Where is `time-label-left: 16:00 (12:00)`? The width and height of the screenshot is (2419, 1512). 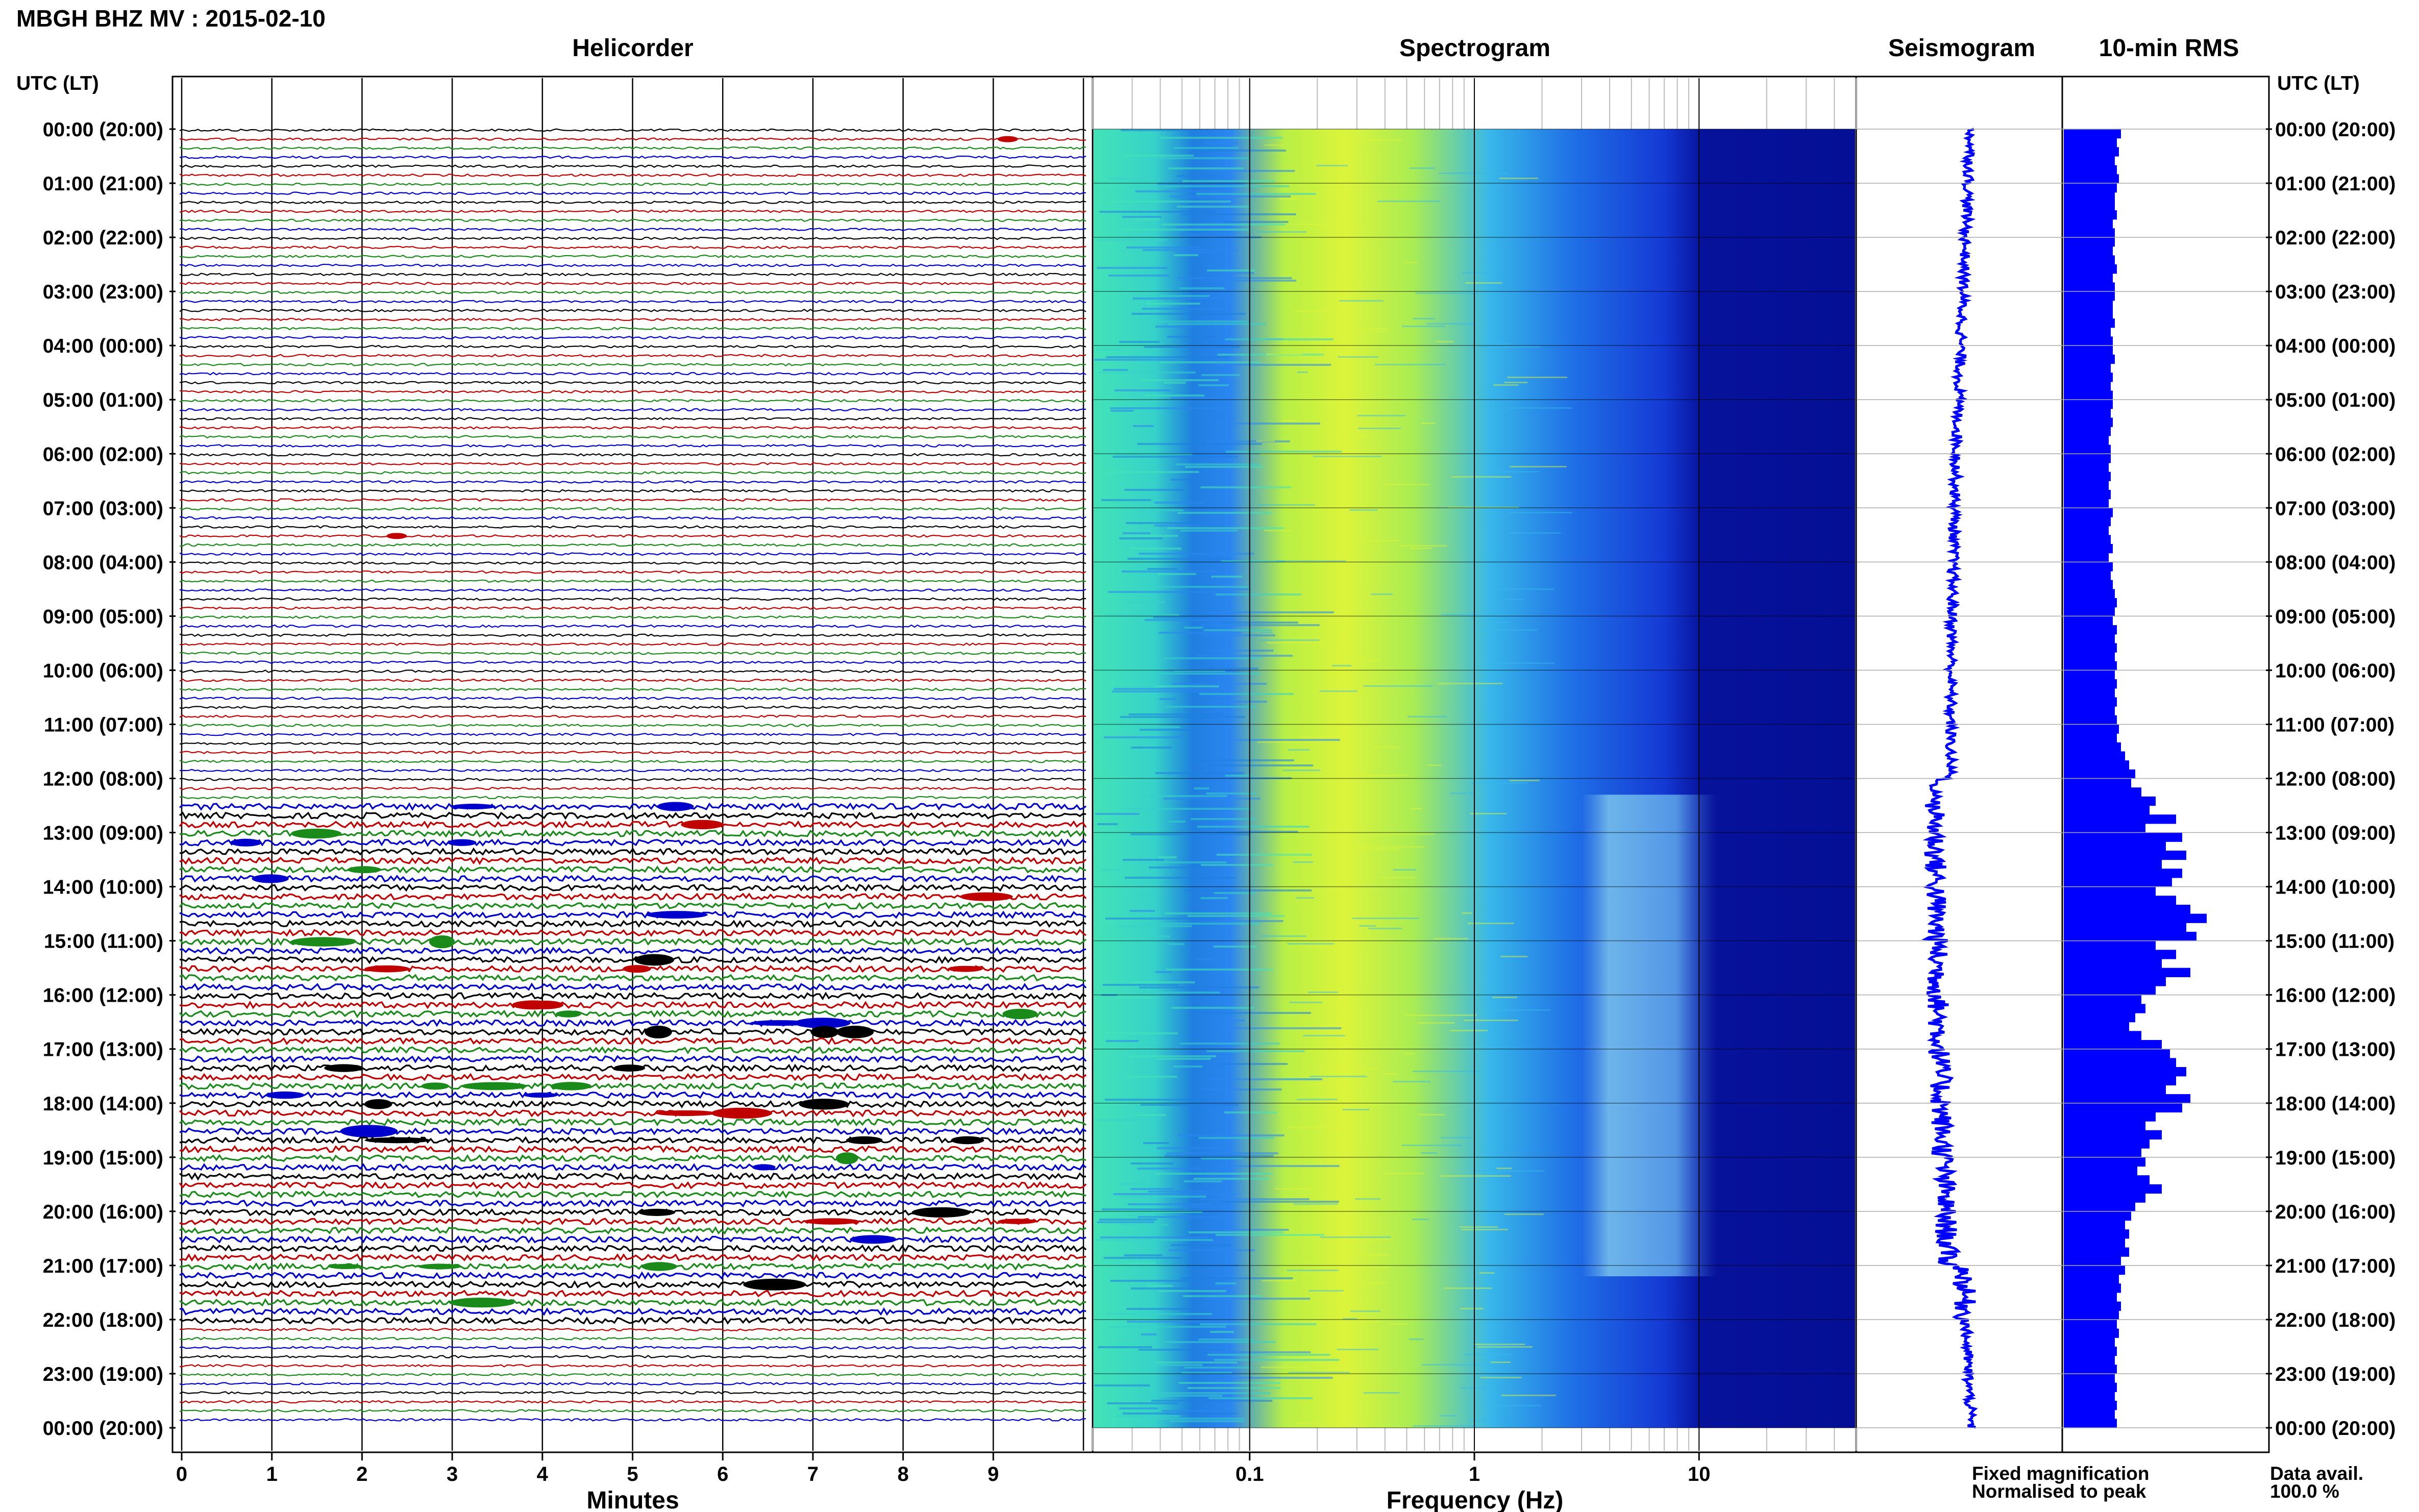
time-label-left: 16:00 (12:00) is located at coordinates (103, 996).